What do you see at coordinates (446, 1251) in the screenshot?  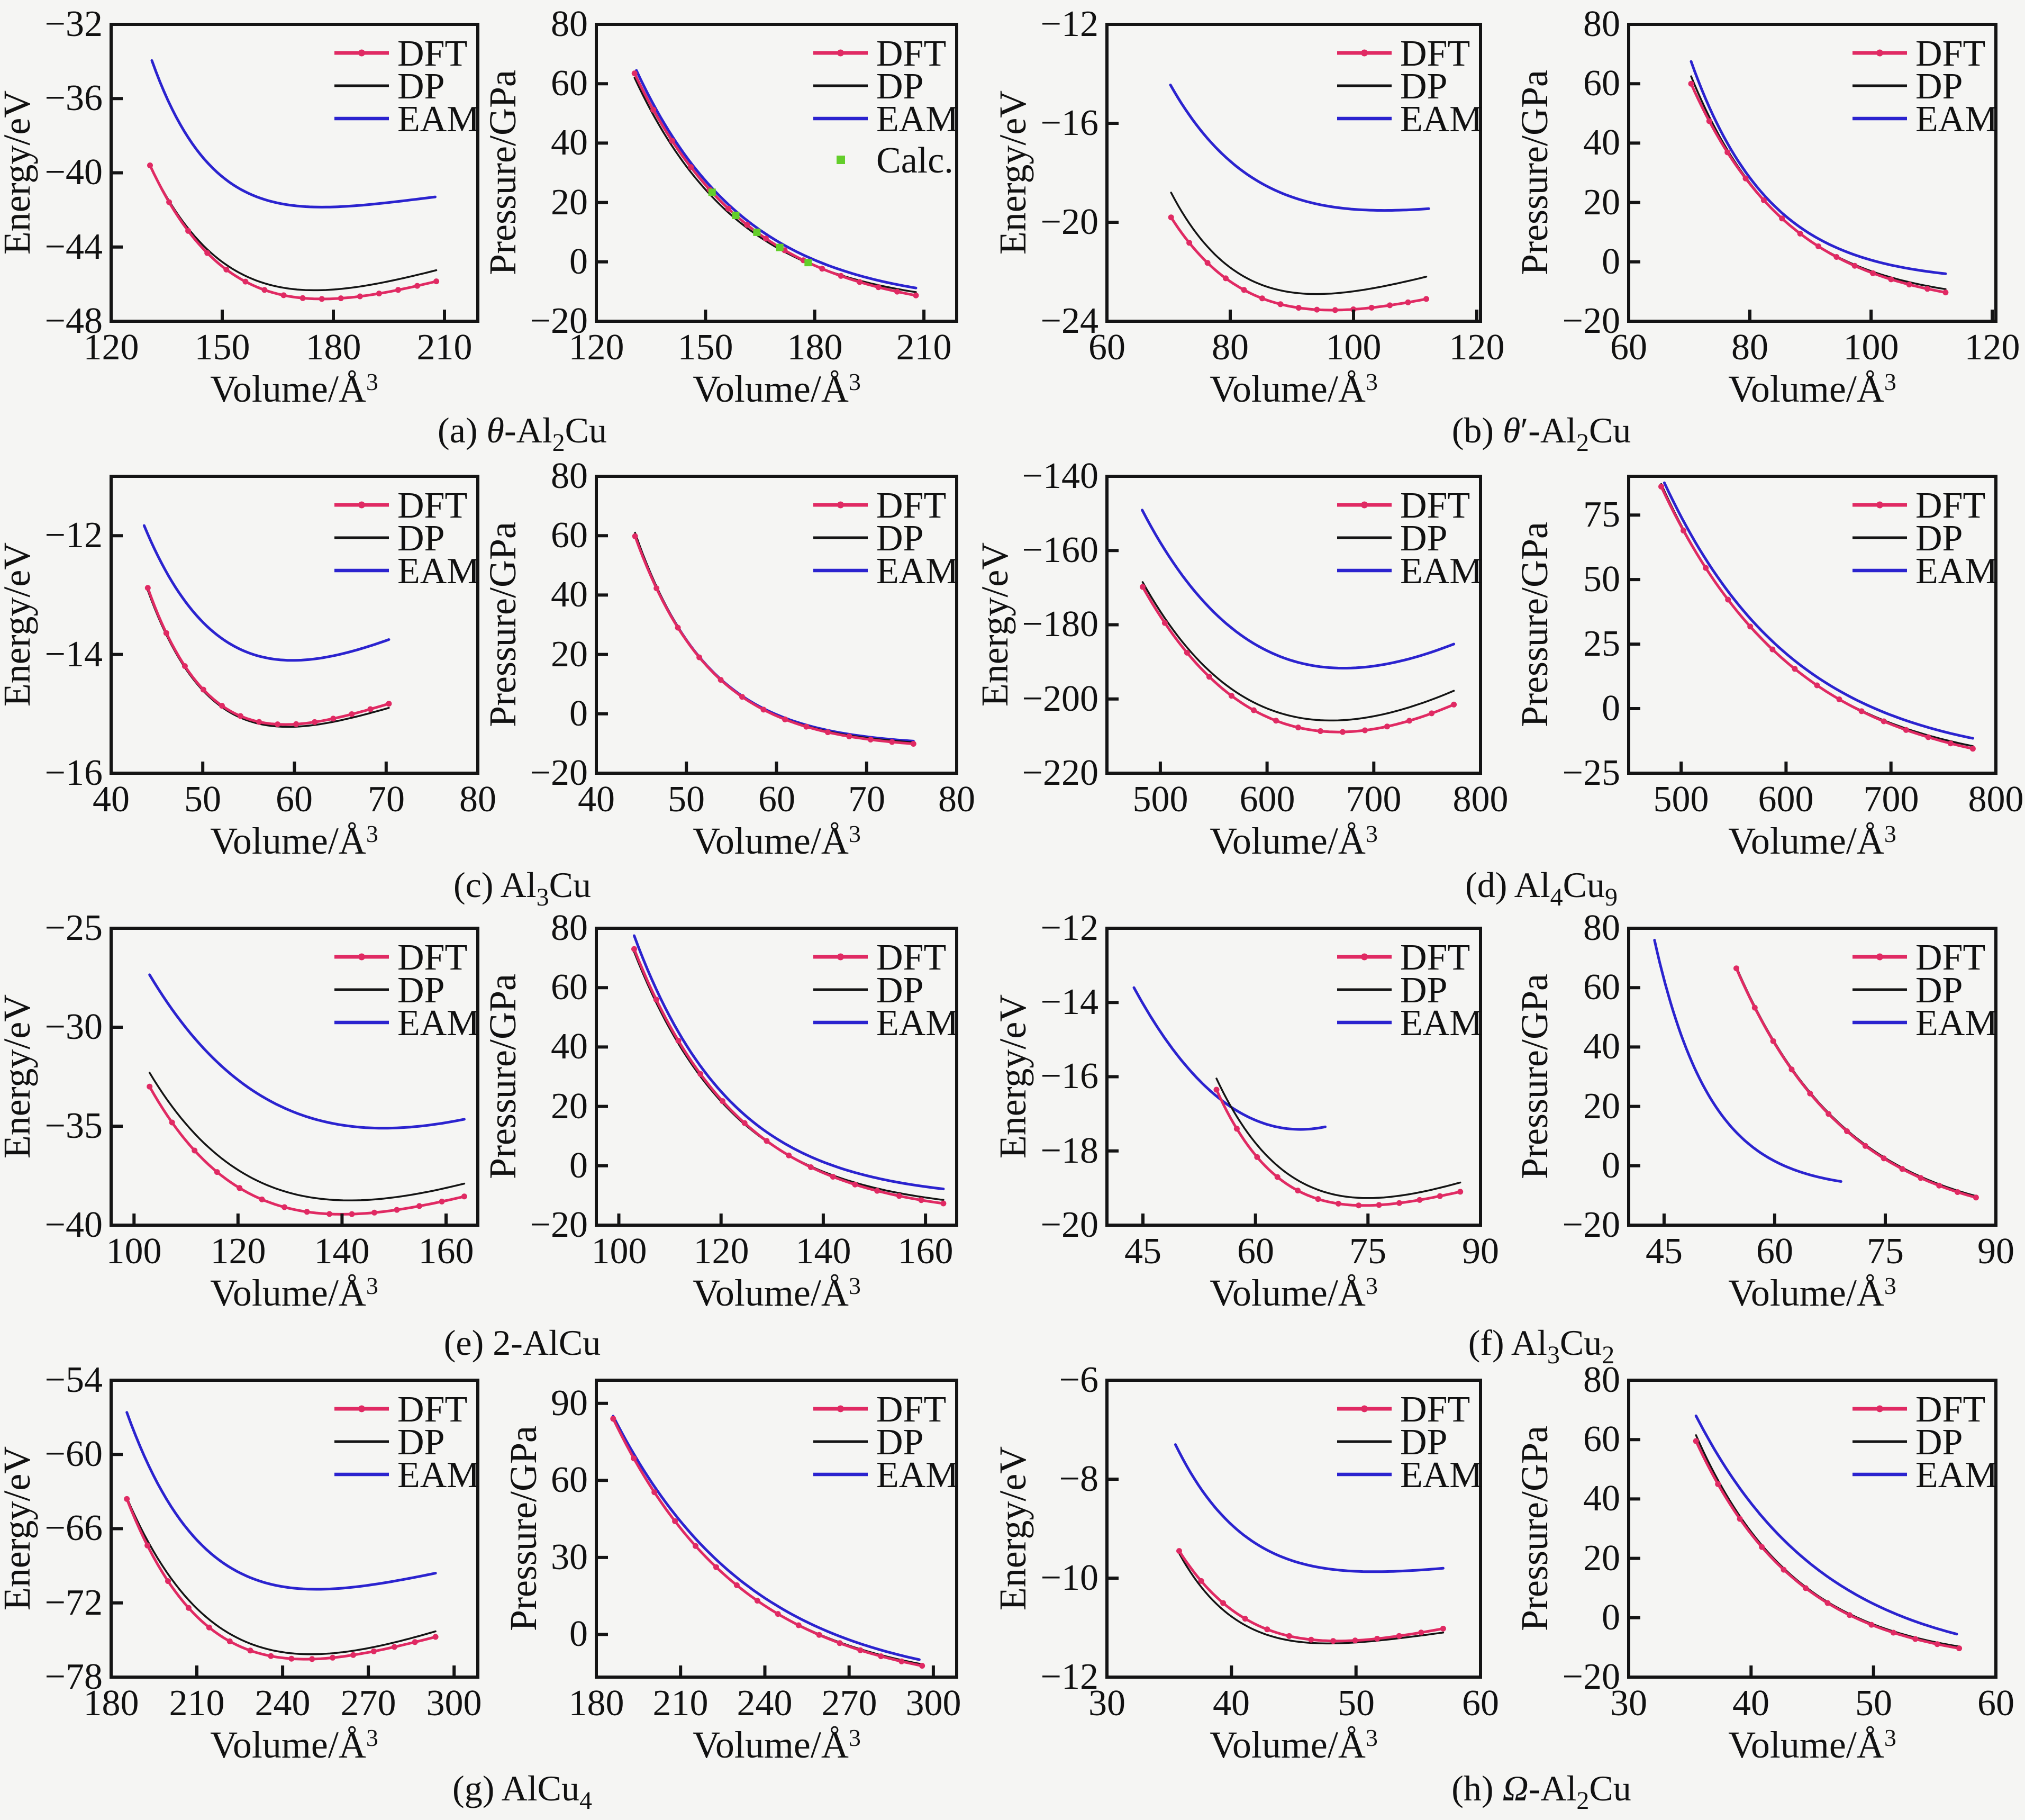 I see `svg-text: 160` at bounding box center [446, 1251].